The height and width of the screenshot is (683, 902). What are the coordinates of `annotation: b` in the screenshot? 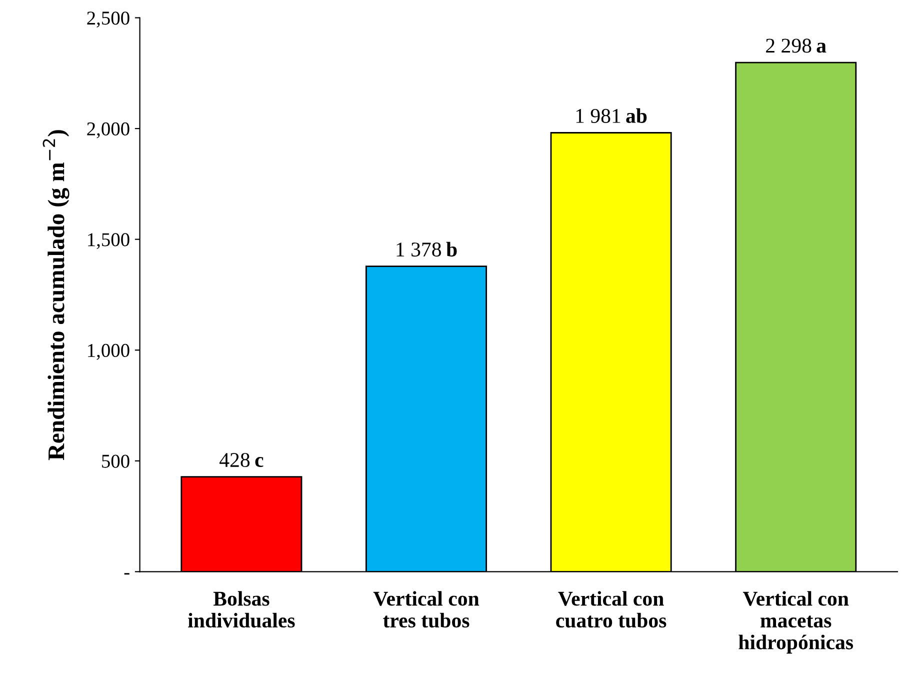 It's located at (451, 249).